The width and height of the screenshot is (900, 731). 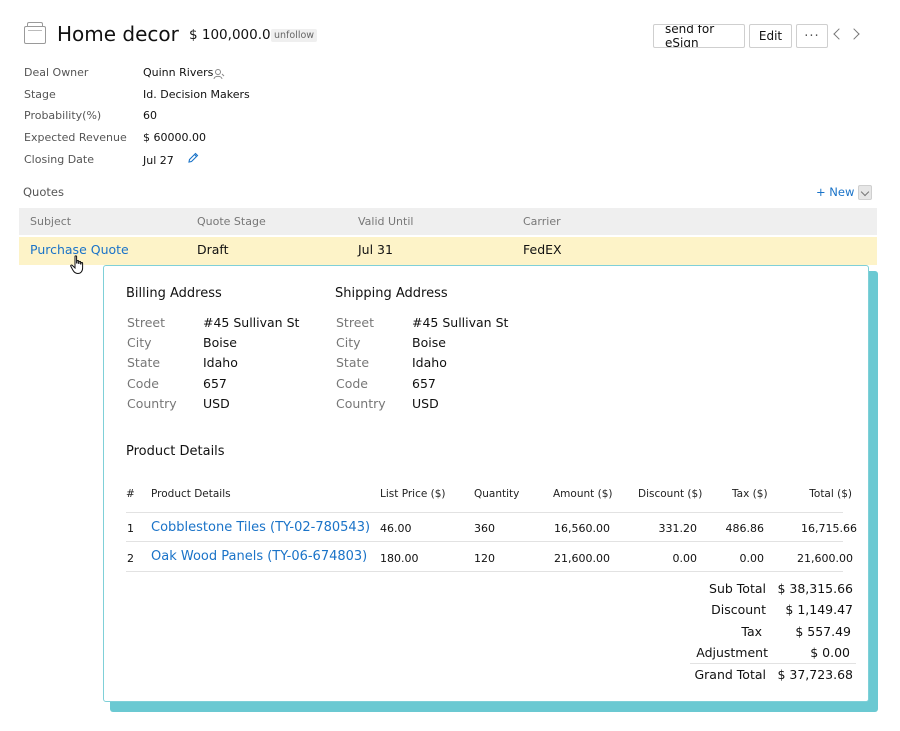 I want to click on change-owner-icon, so click(x=219, y=74).